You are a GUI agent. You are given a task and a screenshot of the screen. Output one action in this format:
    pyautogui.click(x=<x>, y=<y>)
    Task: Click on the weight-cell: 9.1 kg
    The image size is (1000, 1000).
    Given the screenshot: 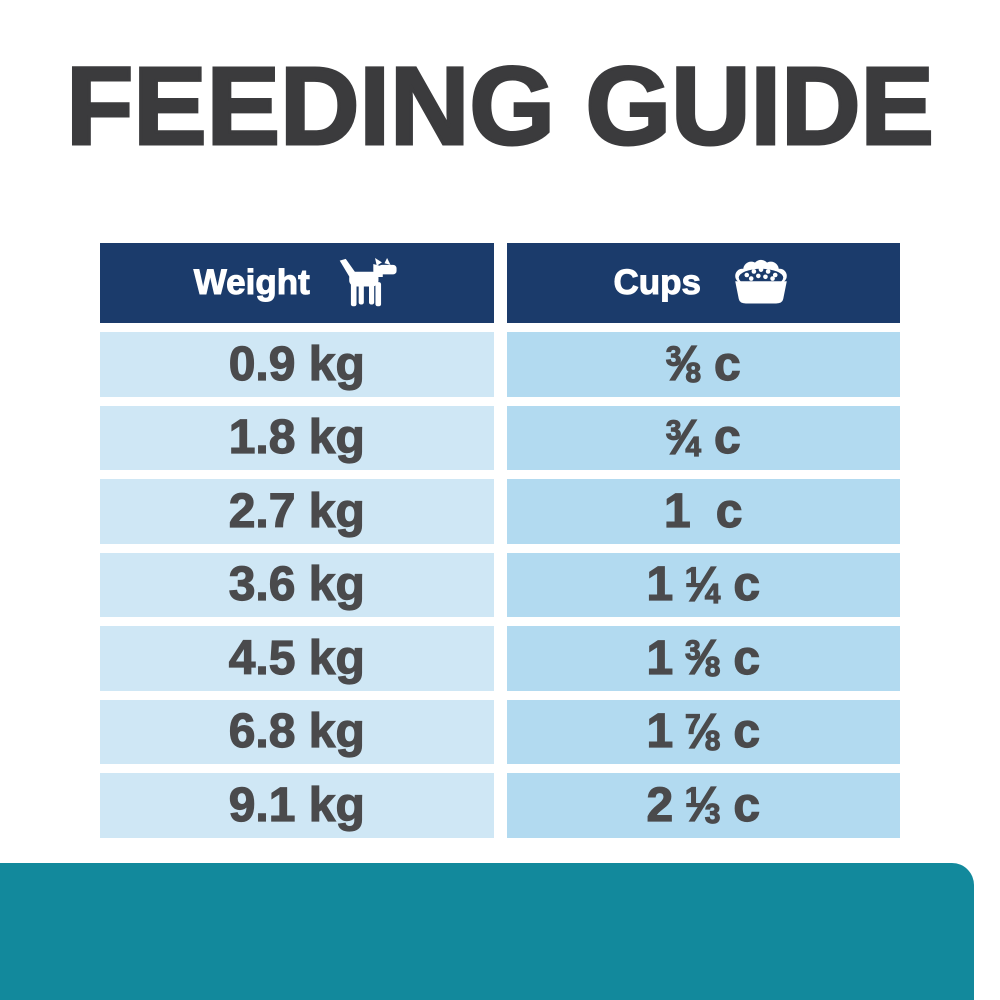 What is the action you would take?
    pyautogui.click(x=297, y=805)
    